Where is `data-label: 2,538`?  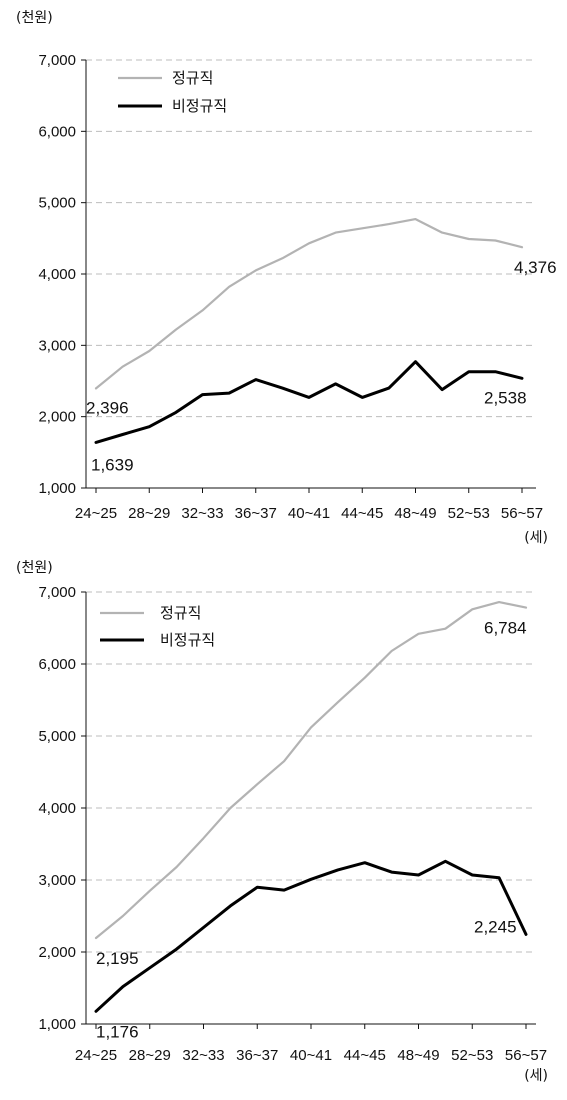 data-label: 2,538 is located at coordinates (505, 397).